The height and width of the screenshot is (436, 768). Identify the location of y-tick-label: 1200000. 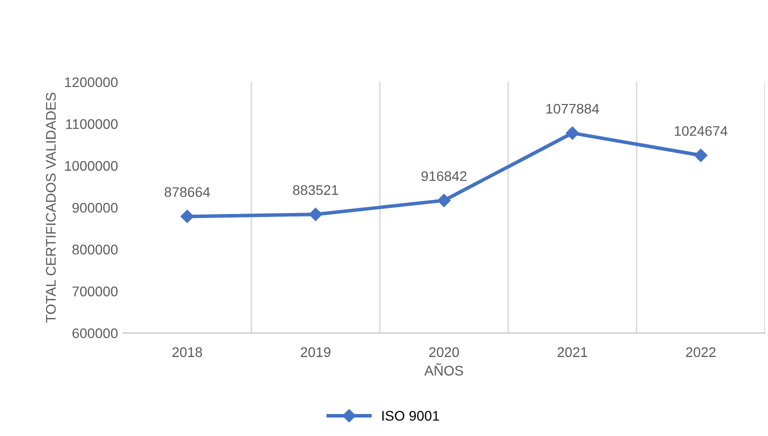
(91, 82).